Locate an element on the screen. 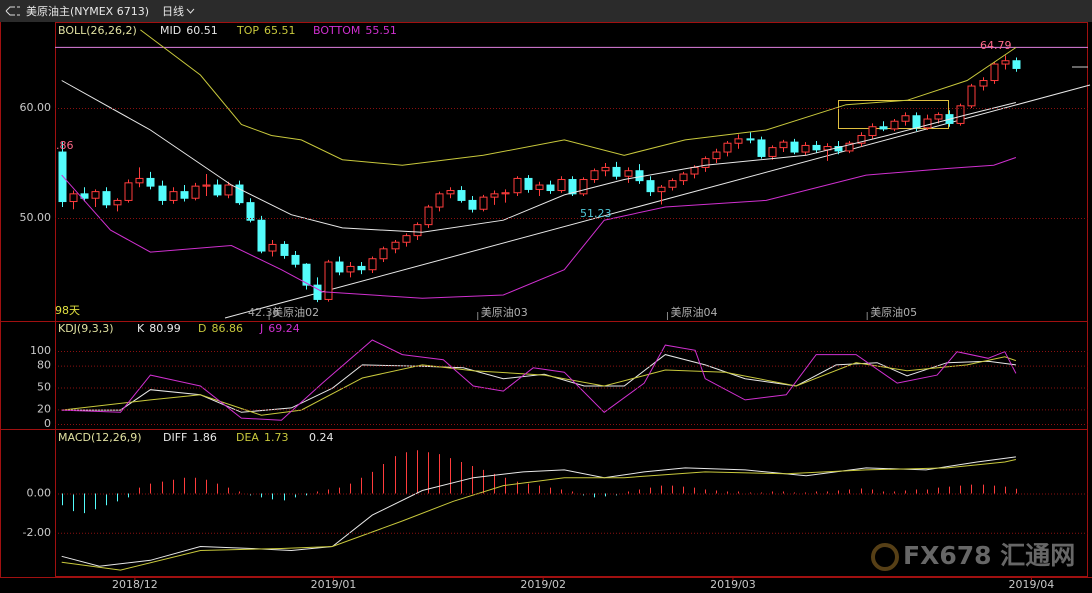 Image resolution: width=1092 pixels, height=593 pixels. annotation: 98天 is located at coordinates (67, 310).